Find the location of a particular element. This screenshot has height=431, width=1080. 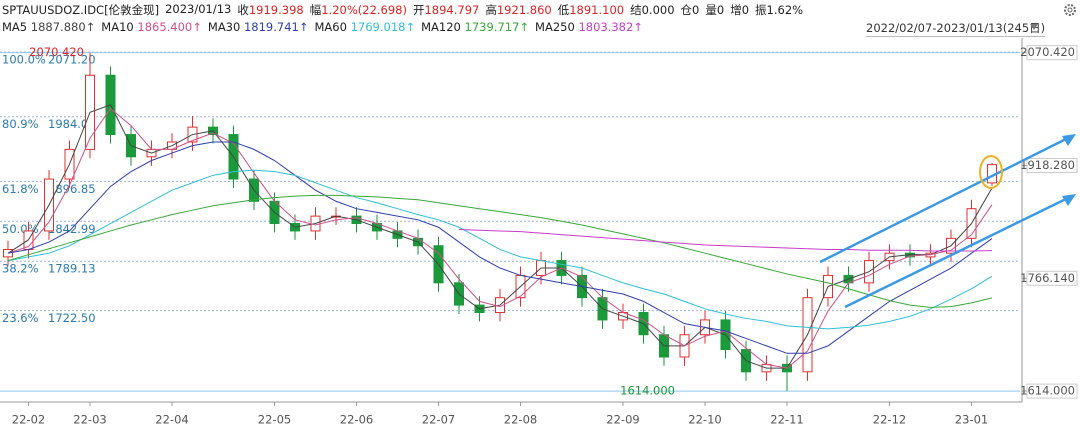

legend-entry: MA5 1887.880↑ is located at coordinates (48, 27).